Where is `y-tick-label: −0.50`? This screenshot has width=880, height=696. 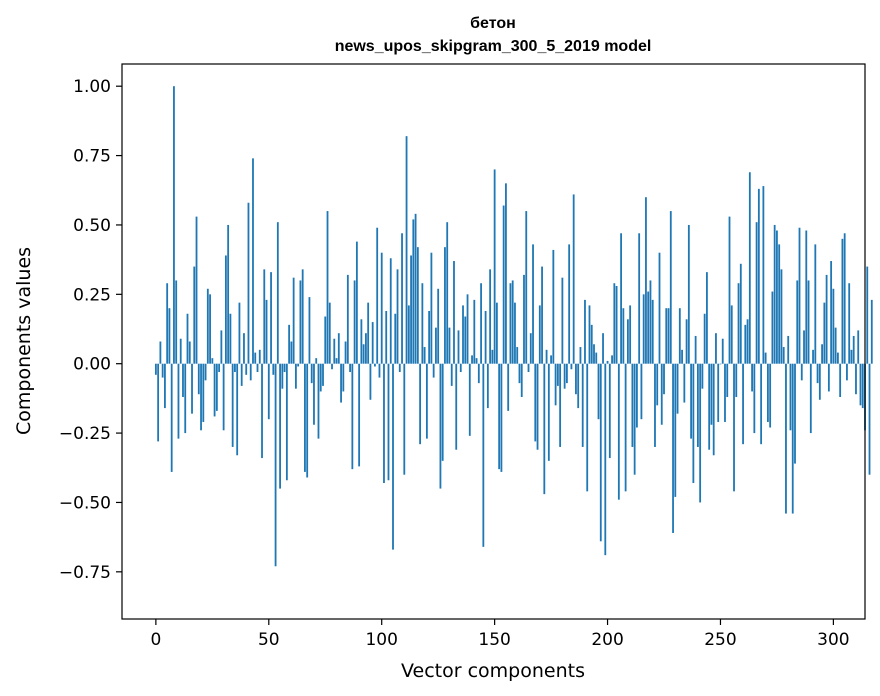
y-tick-label: −0.50 is located at coordinates (85, 503).